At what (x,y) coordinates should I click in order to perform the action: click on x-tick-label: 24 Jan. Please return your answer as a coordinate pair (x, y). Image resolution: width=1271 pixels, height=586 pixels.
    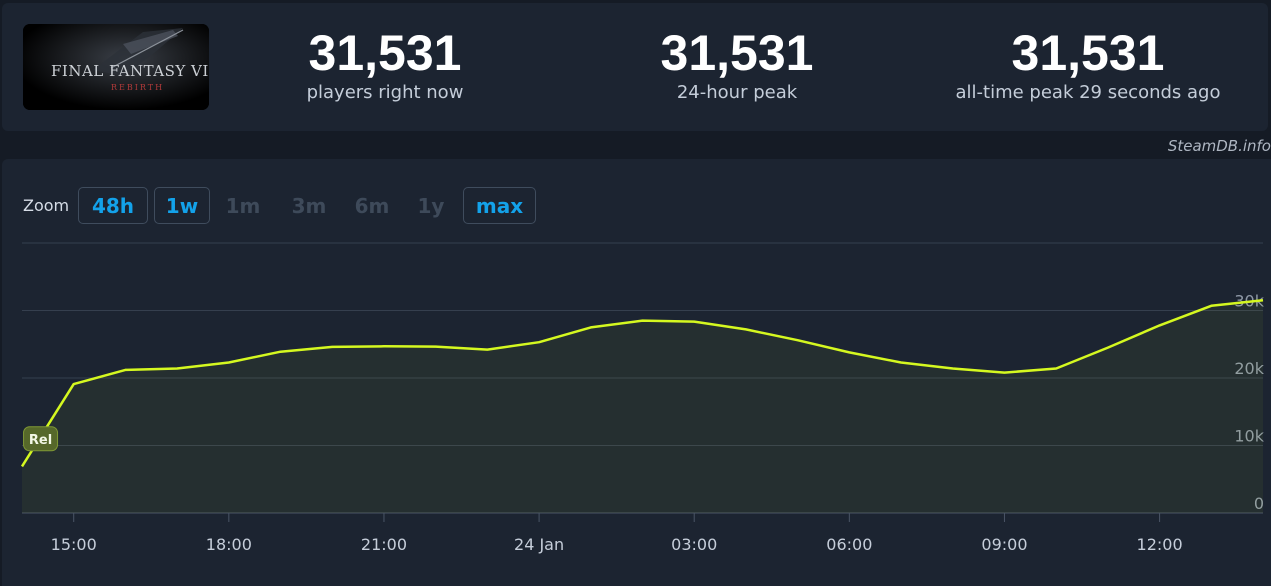
    Looking at the image, I should click on (539, 544).